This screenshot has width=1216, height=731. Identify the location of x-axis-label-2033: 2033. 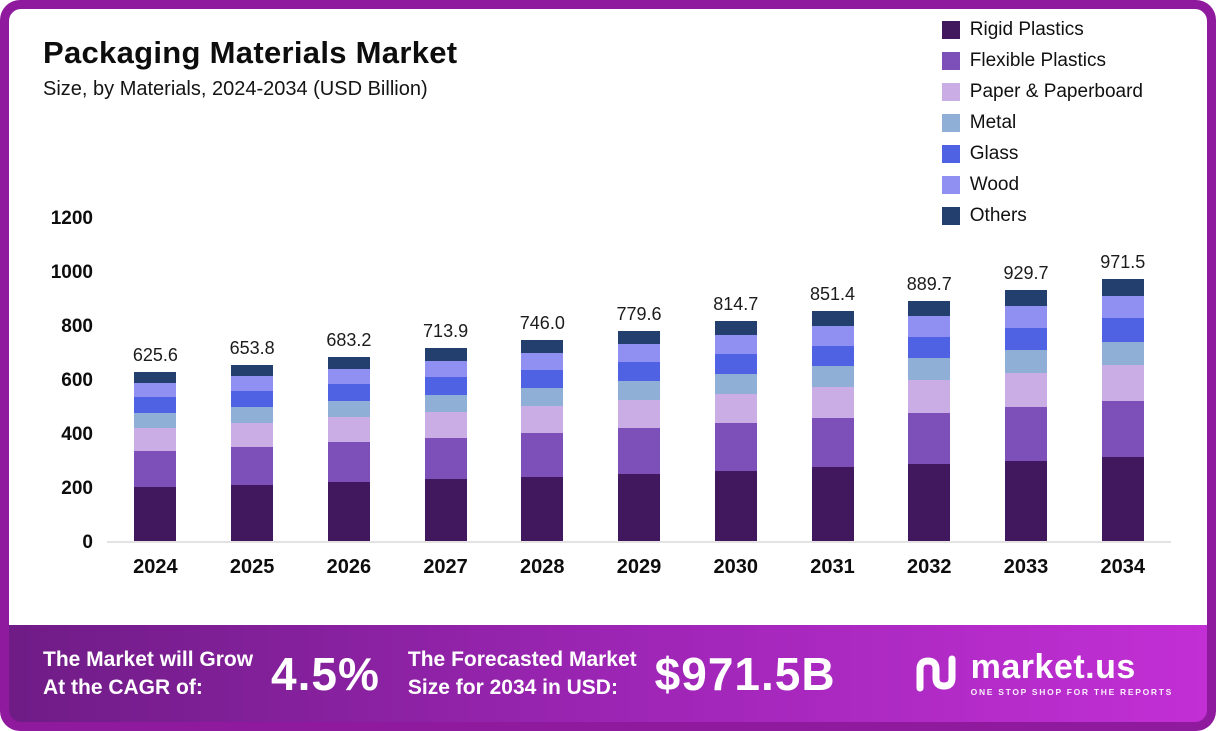
(1026, 567).